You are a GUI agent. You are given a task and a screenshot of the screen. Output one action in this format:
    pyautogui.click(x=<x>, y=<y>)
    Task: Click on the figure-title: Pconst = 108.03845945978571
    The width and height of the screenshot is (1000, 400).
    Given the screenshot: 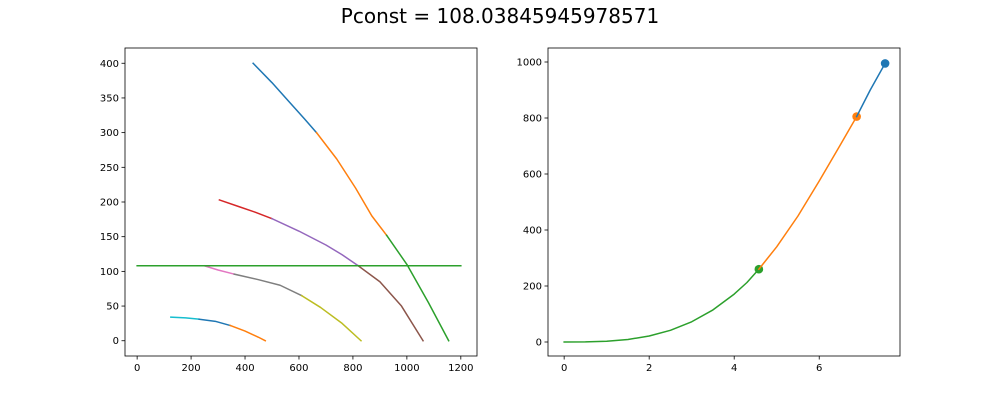 What is the action you would take?
    pyautogui.click(x=500, y=16)
    